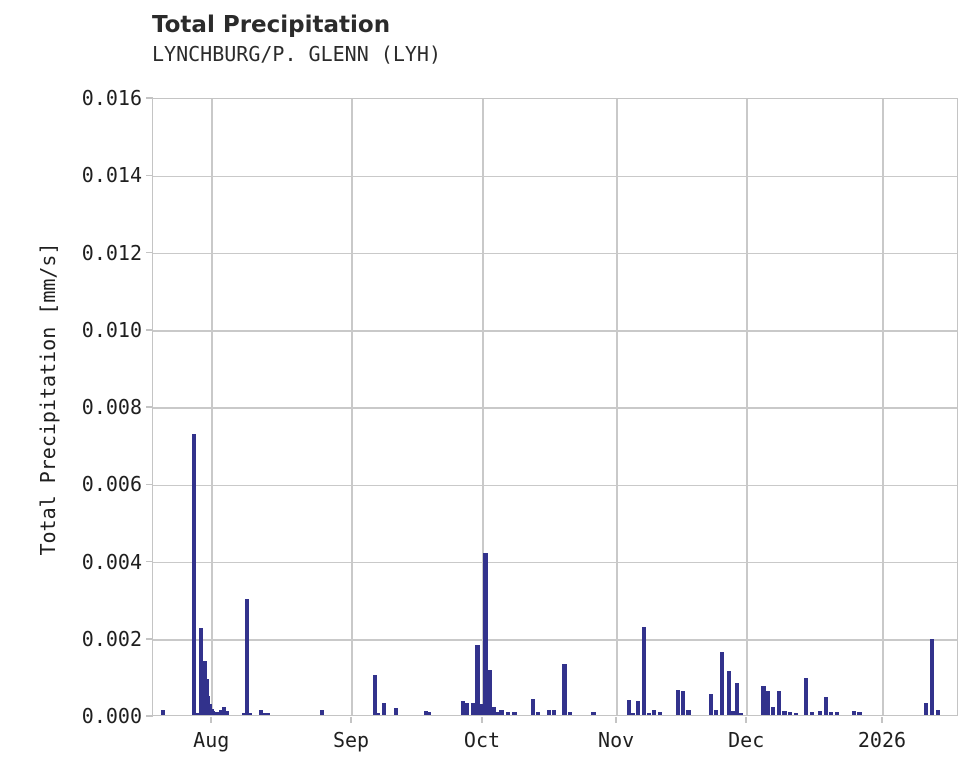 The image size is (980, 780). Describe the element at coordinates (111, 329) in the screenshot. I see `y-tick-label: 0.010` at that location.